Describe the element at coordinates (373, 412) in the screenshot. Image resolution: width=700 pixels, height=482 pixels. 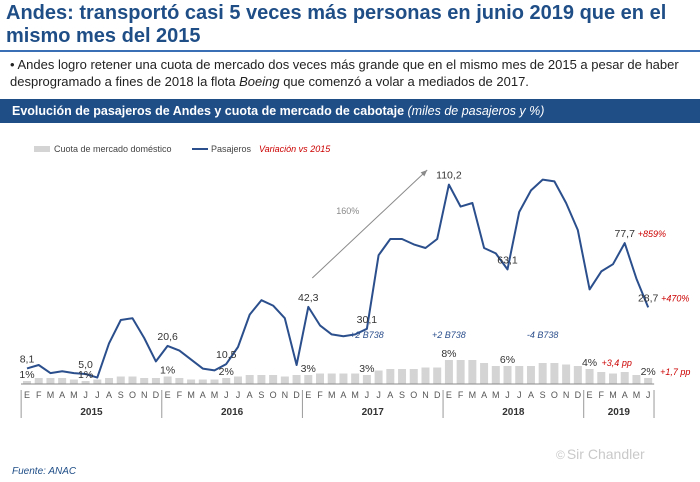
I see `year-label: 2017` at that location.